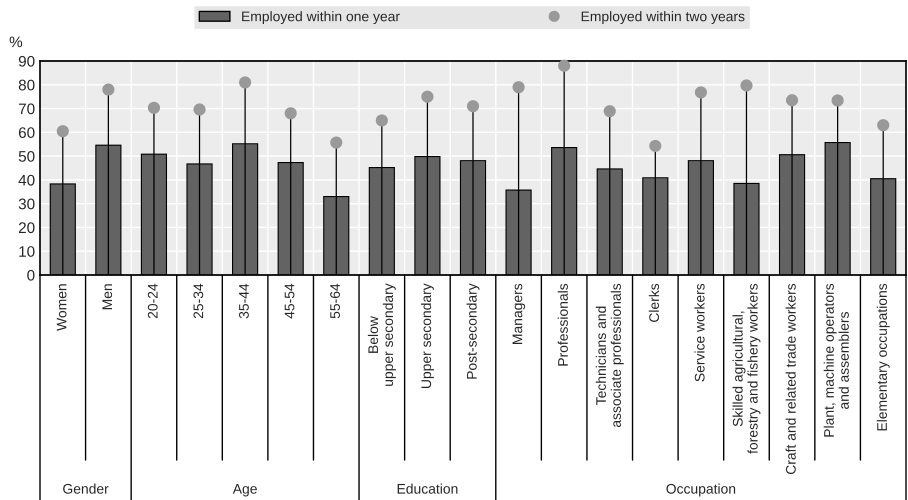 The image size is (908, 500). Describe the element at coordinates (153, 301) in the screenshot. I see `x-tick-label: 20-24` at that location.